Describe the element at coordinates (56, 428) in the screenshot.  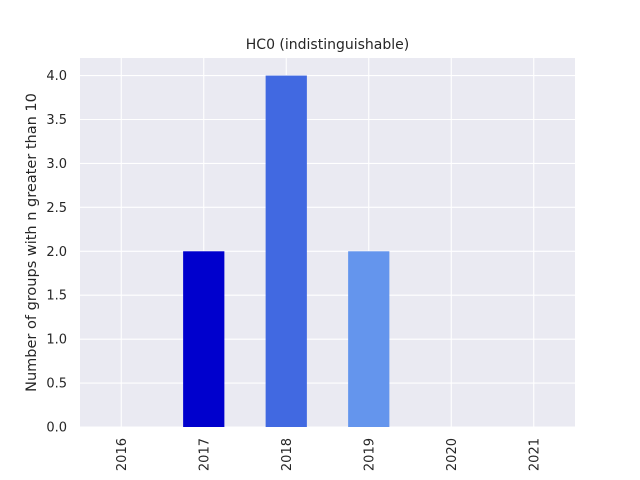
I see `y-tick-label: 0.0` at that location.